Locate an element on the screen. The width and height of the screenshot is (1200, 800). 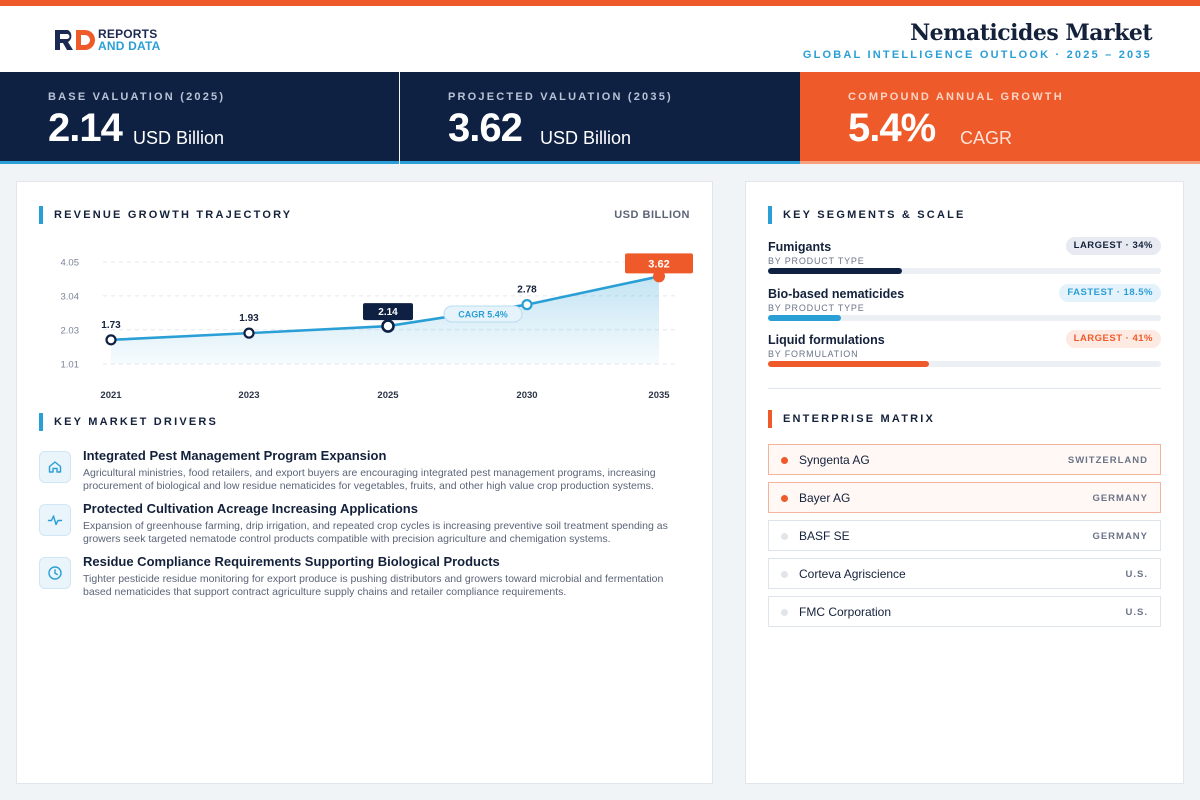
section-divider is located at coordinates (964, 388).